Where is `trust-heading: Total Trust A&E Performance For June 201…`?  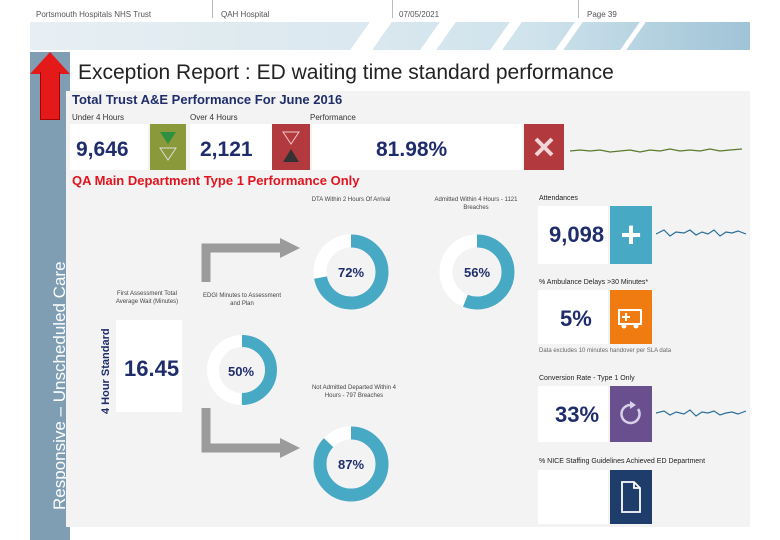 trust-heading: Total Trust A&E Performance For June 201… is located at coordinates (207, 99).